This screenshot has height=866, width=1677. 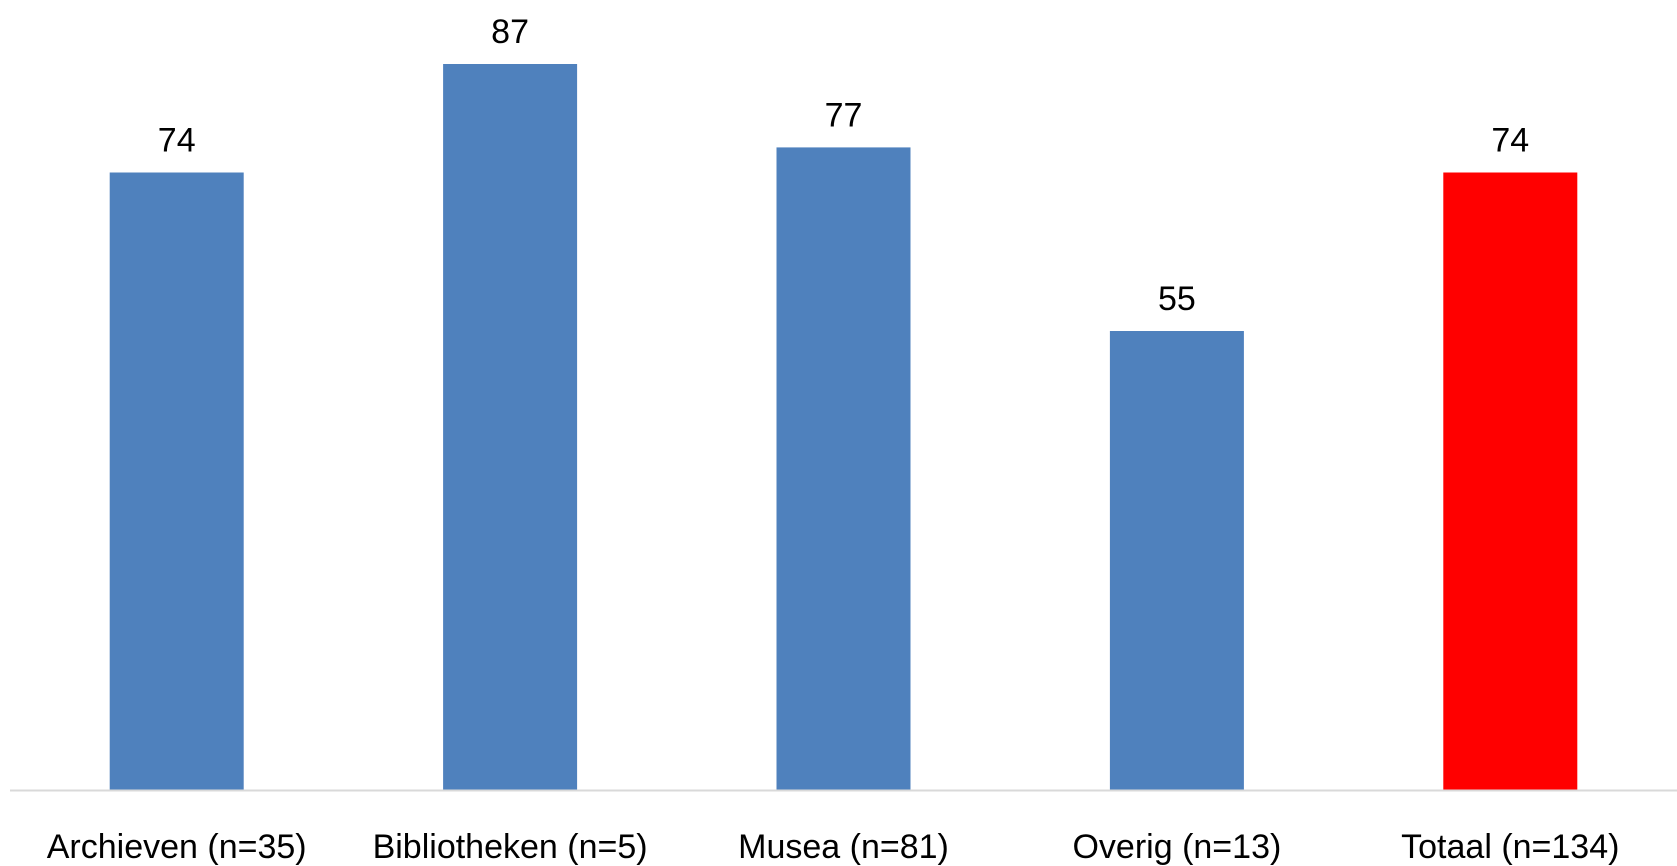 What do you see at coordinates (1177, 299) in the screenshot?
I see `data-label-4: 55` at bounding box center [1177, 299].